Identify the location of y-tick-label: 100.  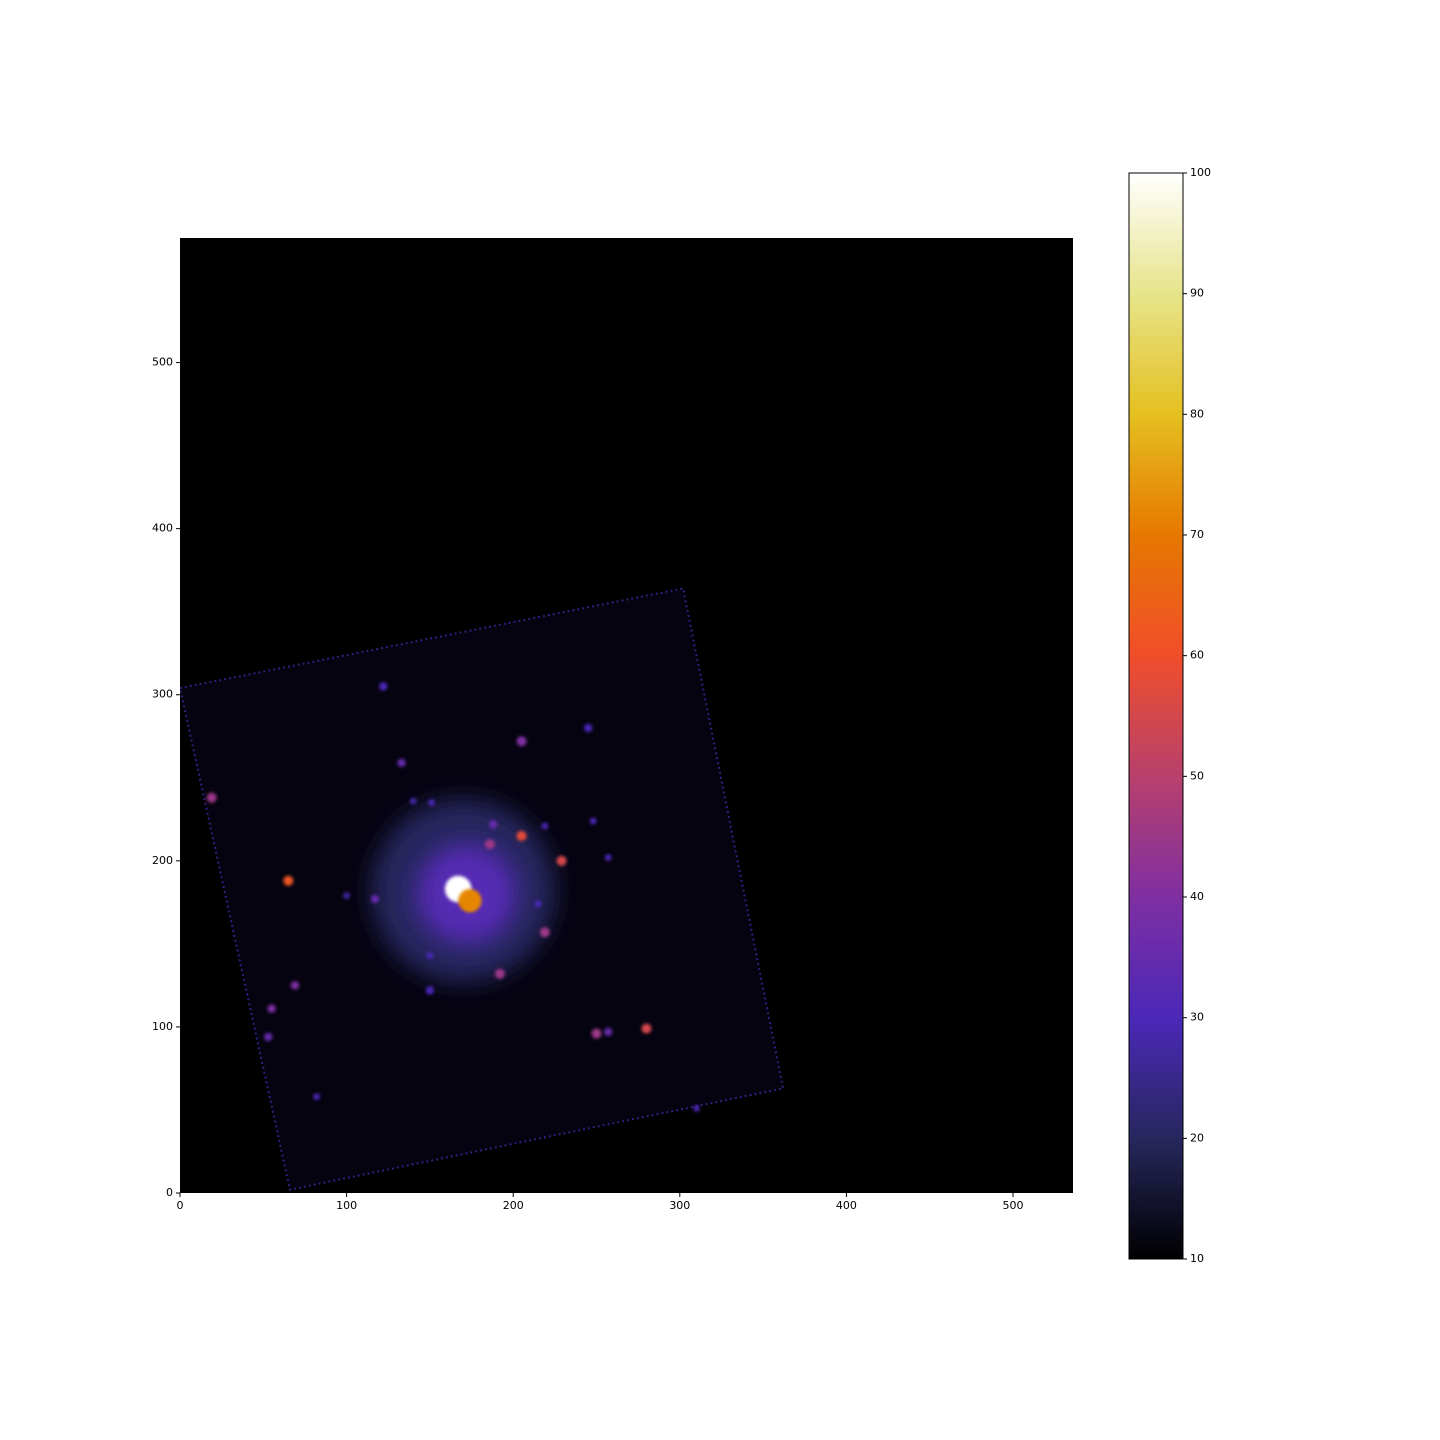
(162, 1026).